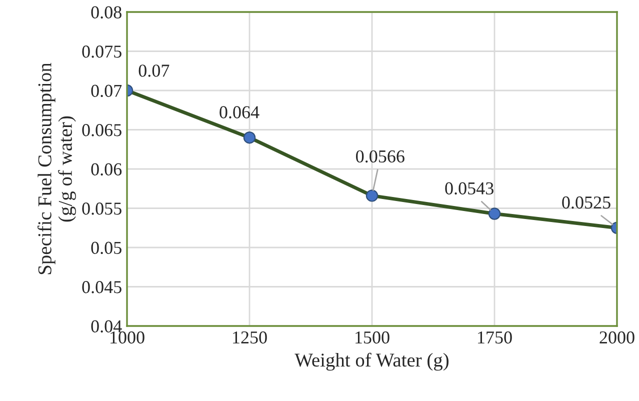 This screenshot has width=639, height=401. What do you see at coordinates (127, 337) in the screenshot?
I see `x-tick-label: 1000` at bounding box center [127, 337].